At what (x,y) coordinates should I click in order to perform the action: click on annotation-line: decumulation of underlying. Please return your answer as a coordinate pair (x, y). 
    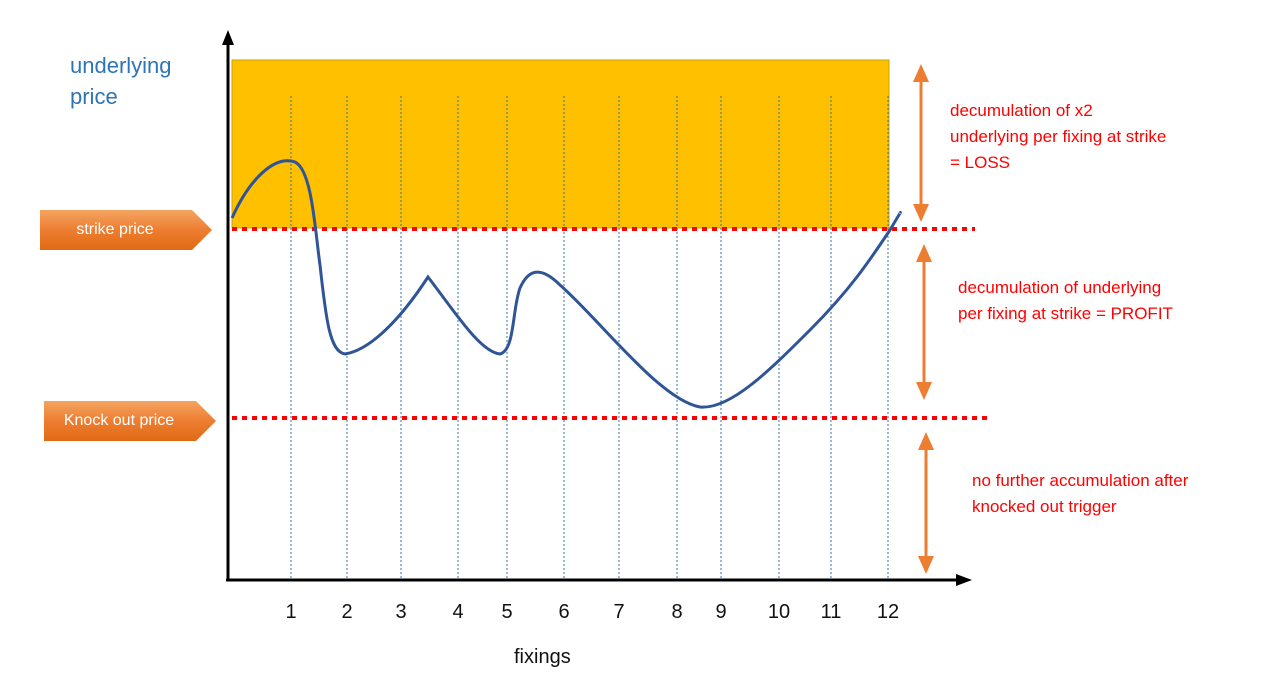
    Looking at the image, I should click on (1060, 287).